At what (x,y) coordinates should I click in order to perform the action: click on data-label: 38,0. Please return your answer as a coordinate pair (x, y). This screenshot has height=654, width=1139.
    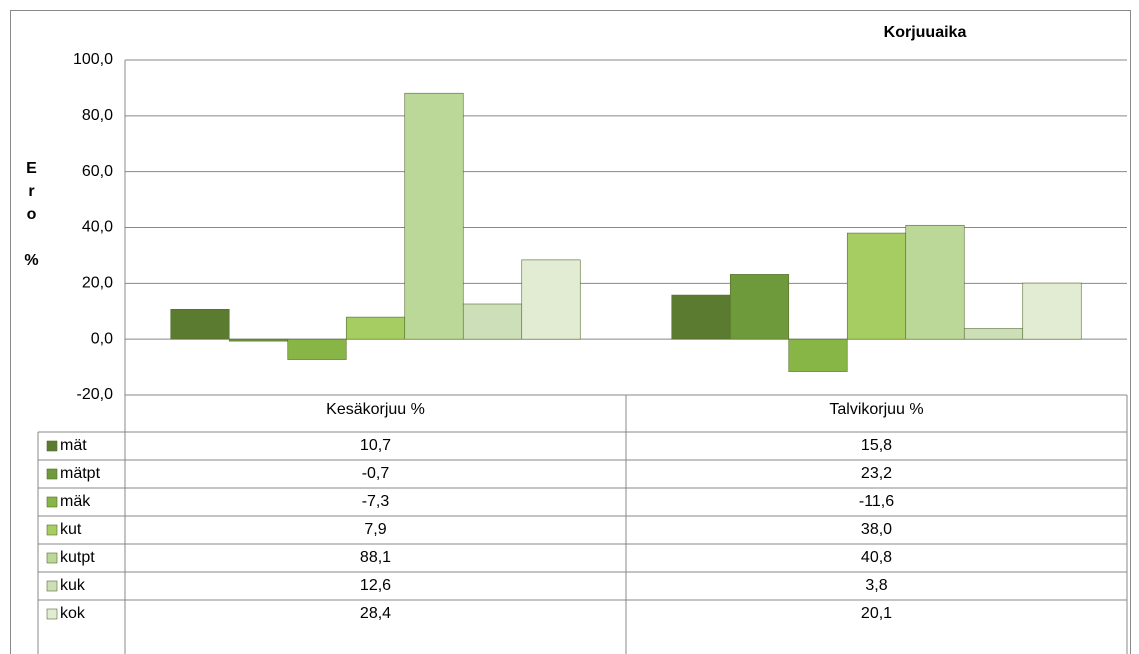
    Looking at the image, I should click on (876, 529).